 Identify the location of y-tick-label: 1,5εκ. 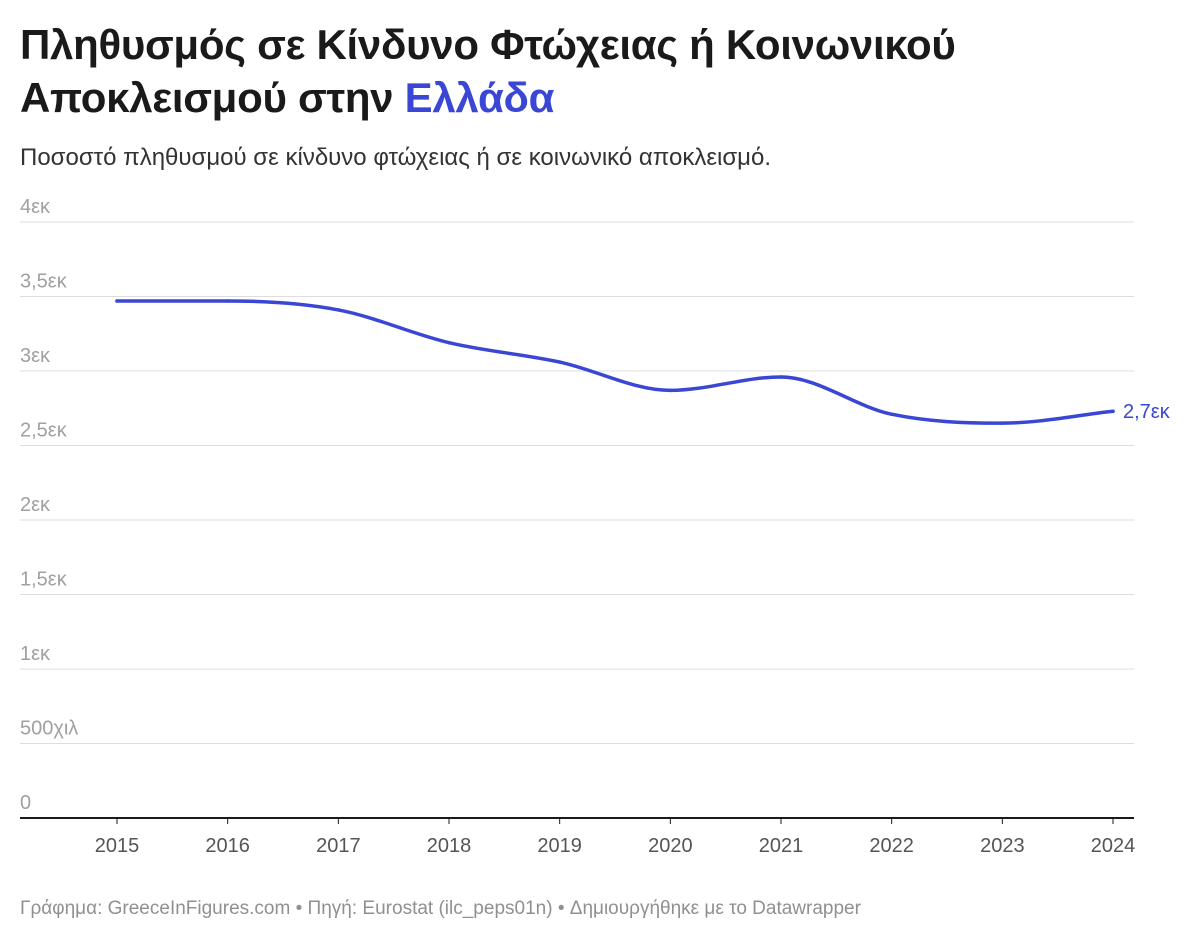
(44, 580).